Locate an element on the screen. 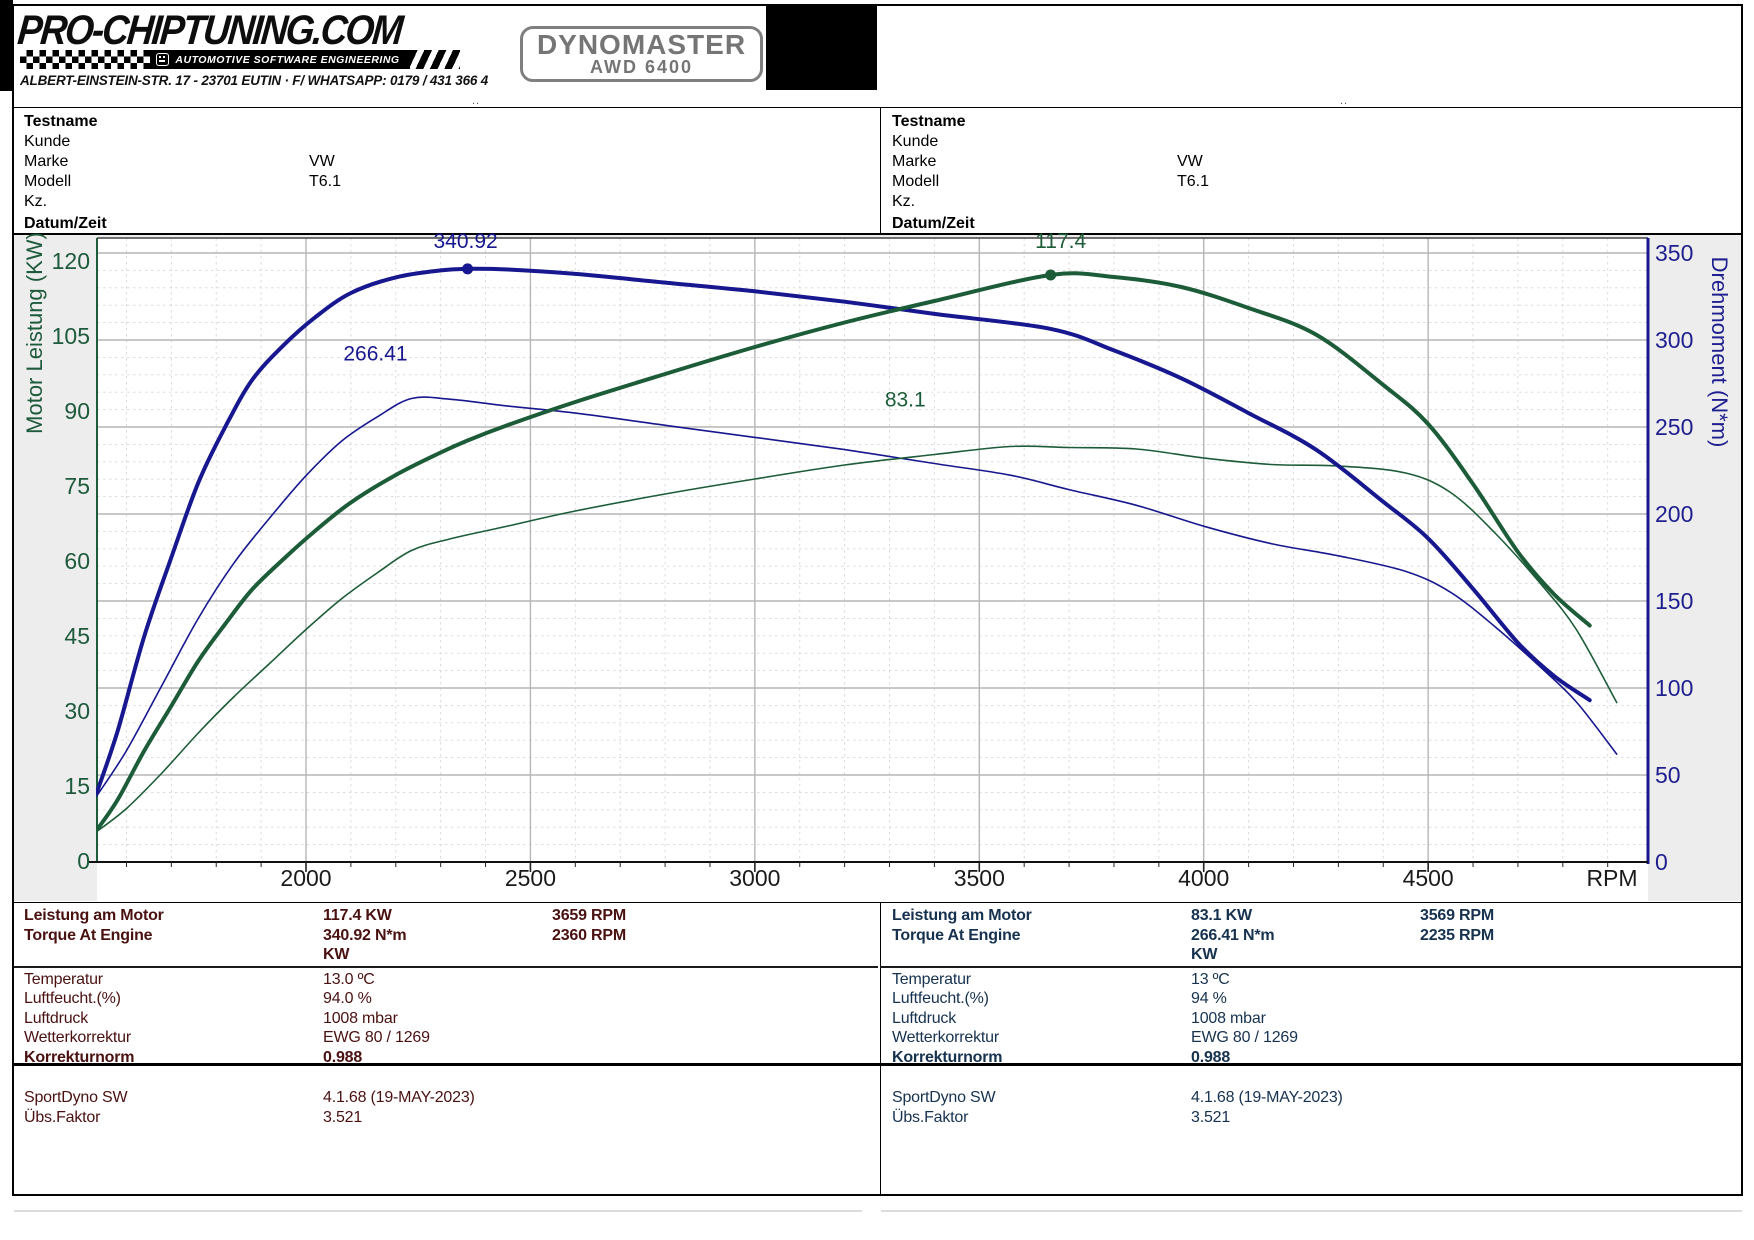 This screenshot has height=1240, width=1754. results-value: 94 % is located at coordinates (1209, 998).